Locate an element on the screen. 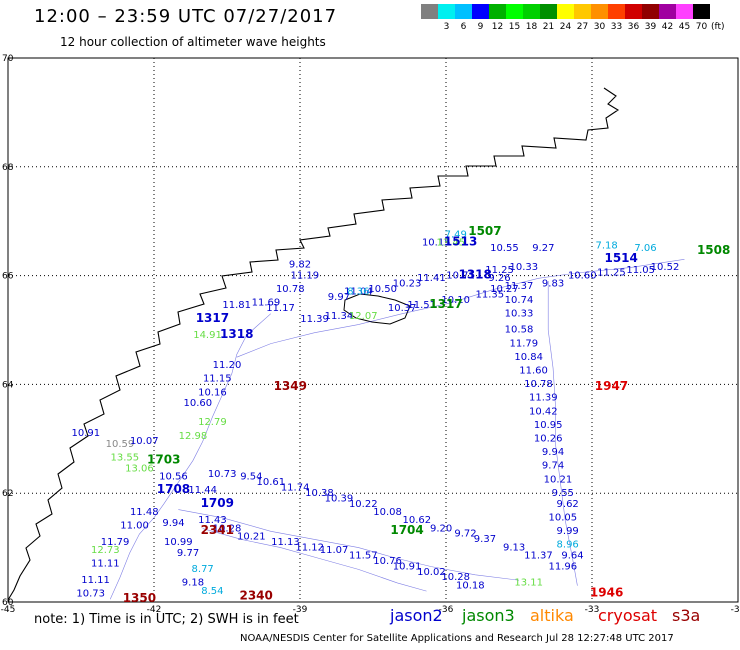 The height and width of the screenshot is (650, 740). wave-height-label: 10.91 is located at coordinates (86, 433).